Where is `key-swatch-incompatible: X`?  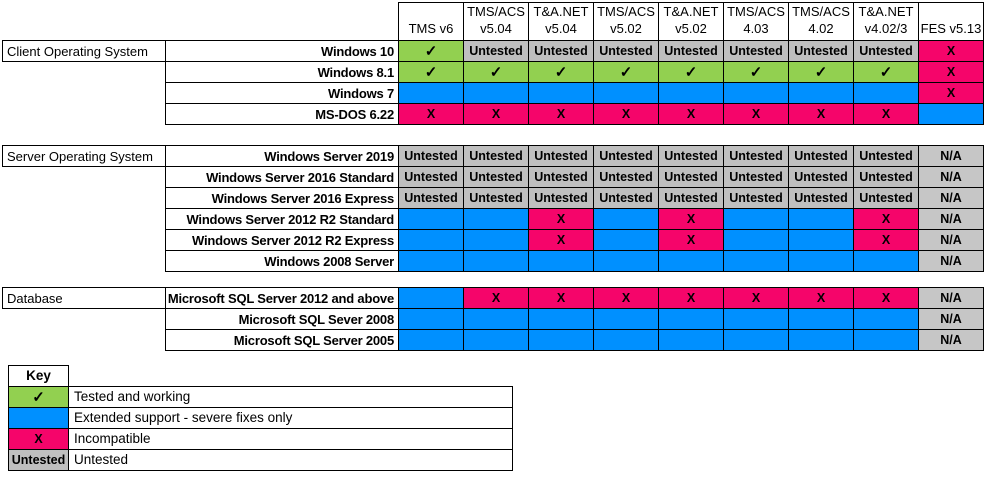 key-swatch-incompatible: X is located at coordinates (38, 439).